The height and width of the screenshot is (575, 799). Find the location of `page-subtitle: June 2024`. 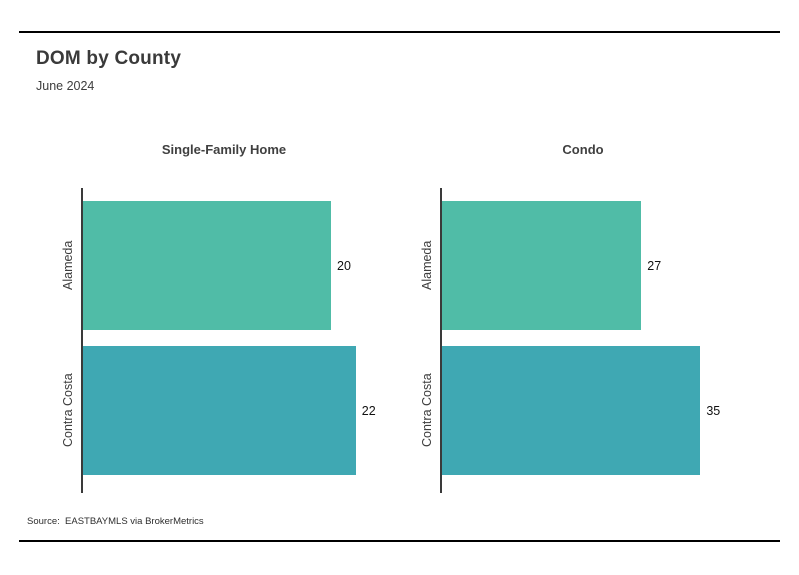

page-subtitle: June 2024 is located at coordinates (65, 86).